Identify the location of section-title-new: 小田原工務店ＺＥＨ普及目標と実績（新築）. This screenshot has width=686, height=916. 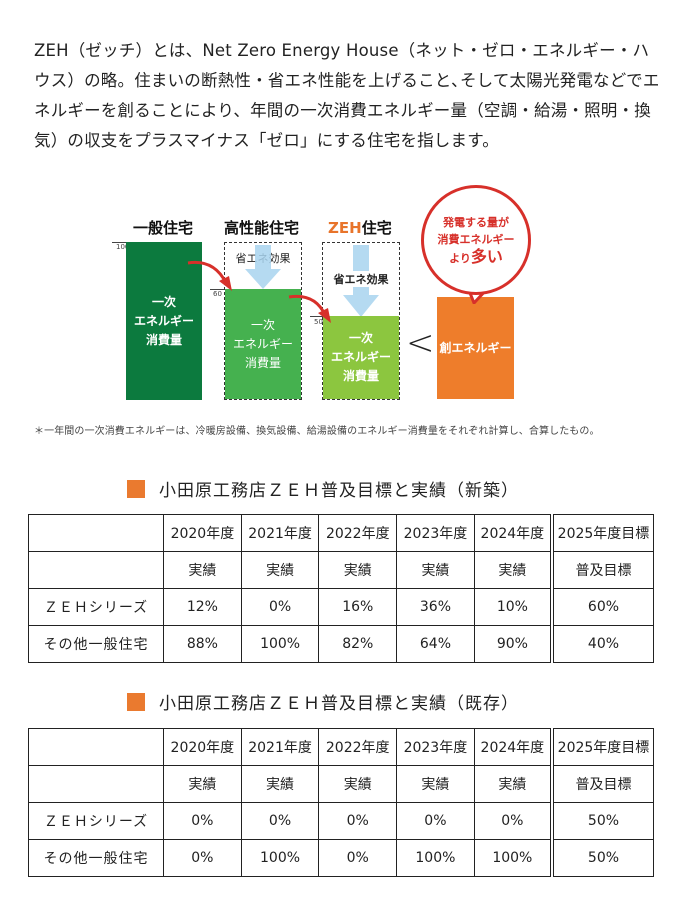
(323, 488).